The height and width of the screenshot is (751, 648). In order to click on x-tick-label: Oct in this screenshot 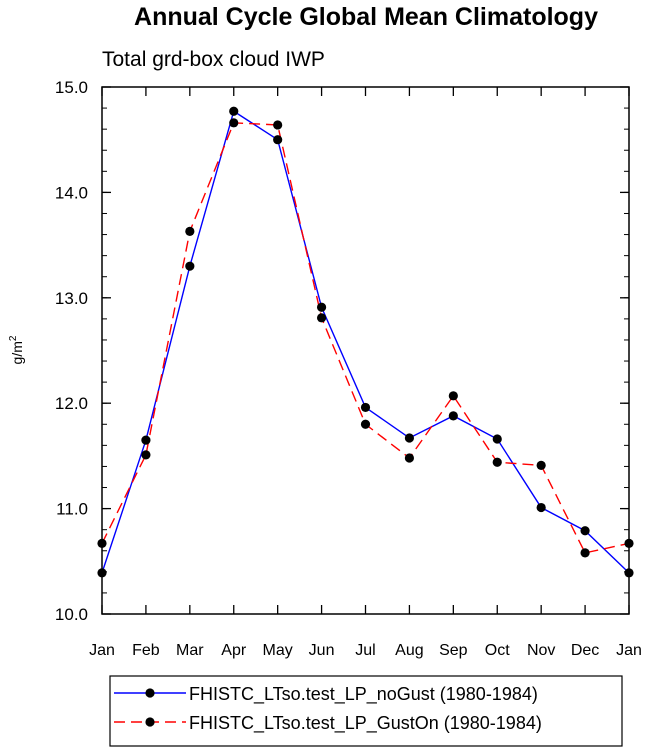, I will do `click(497, 650)`.